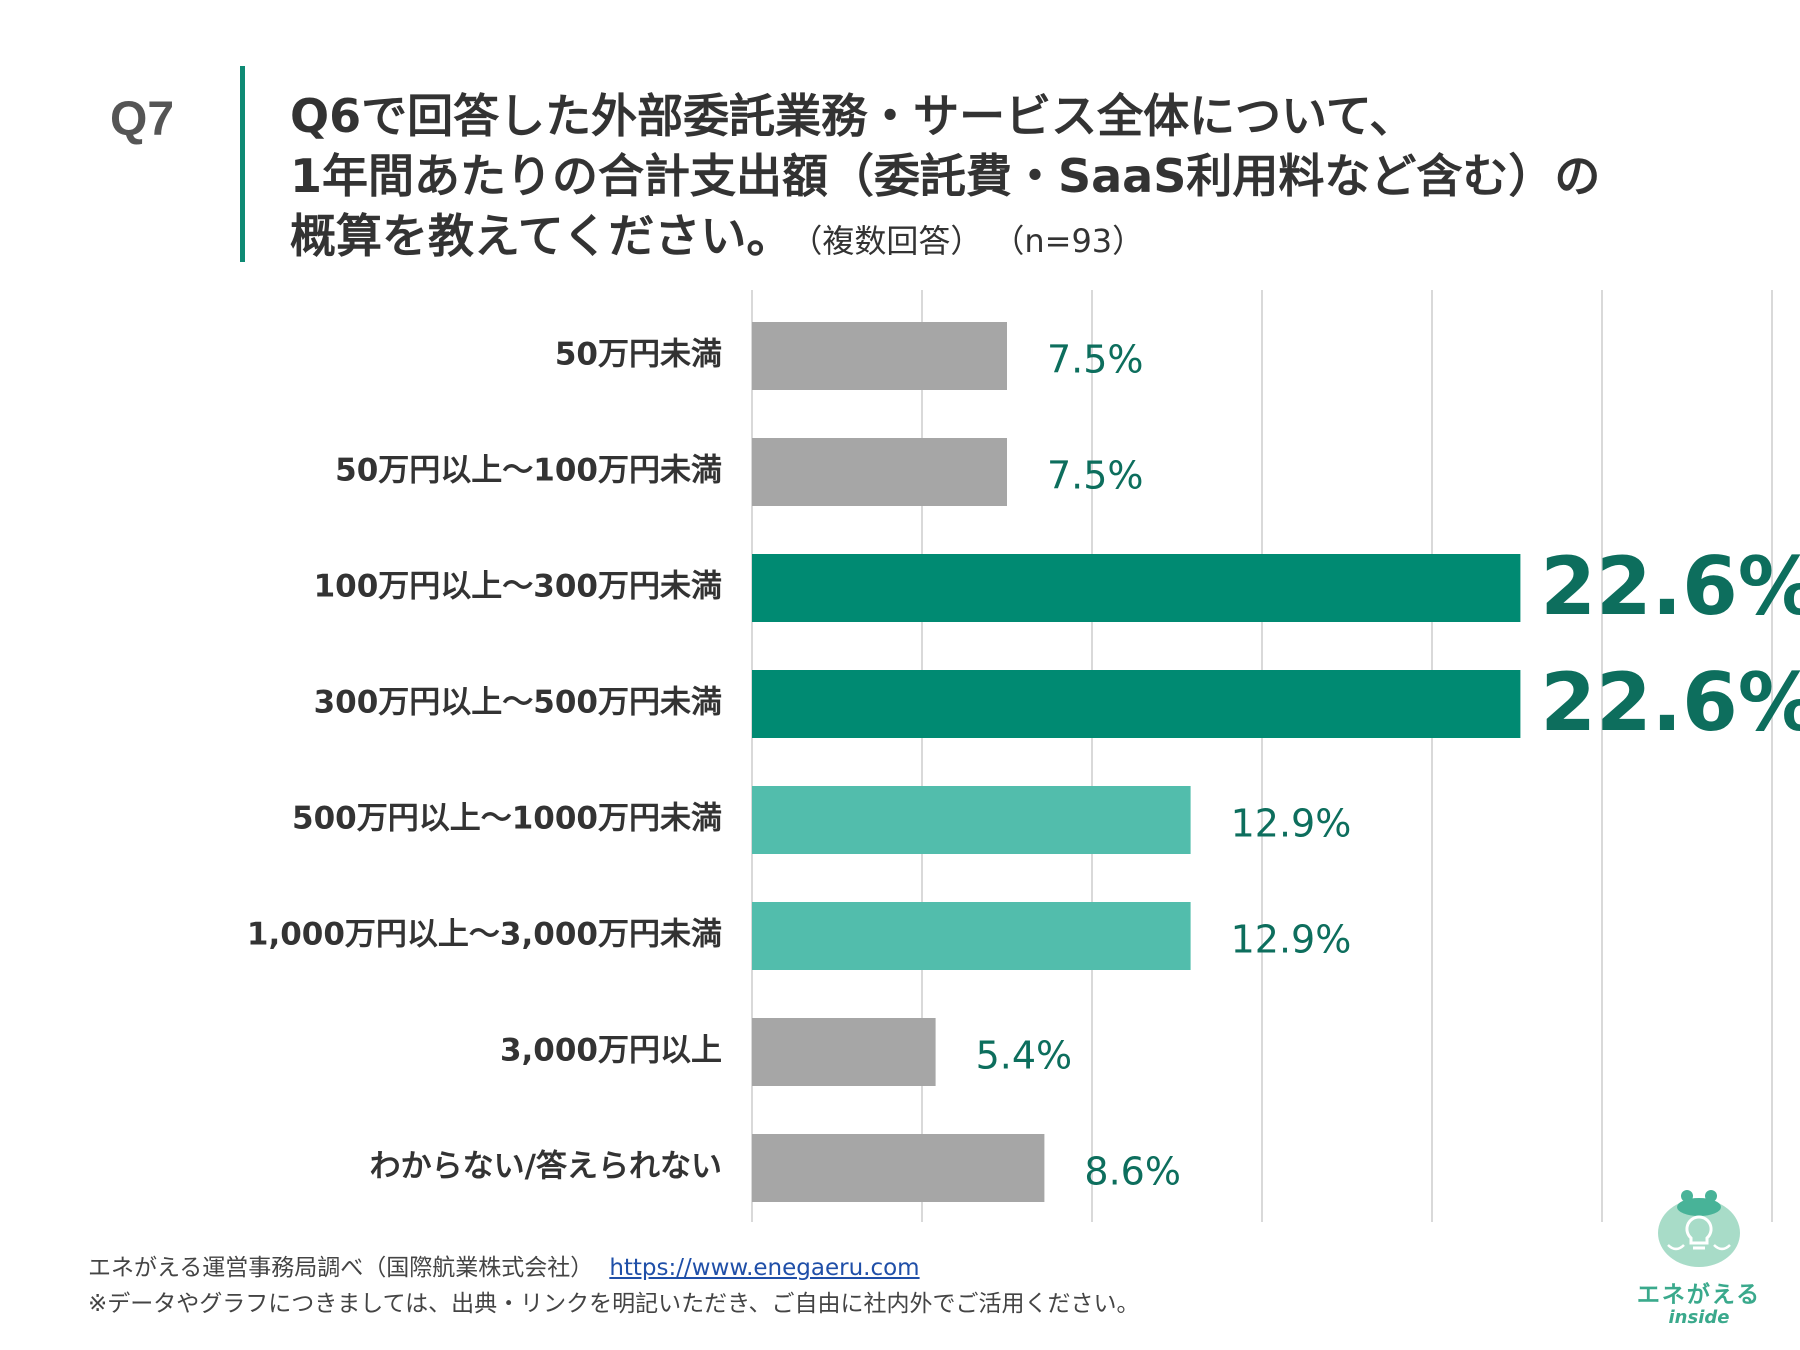 This screenshot has height=1350, width=1800. Describe the element at coordinates (518, 703) in the screenshot. I see `category-label: 300万円以上～500万円未満` at that location.